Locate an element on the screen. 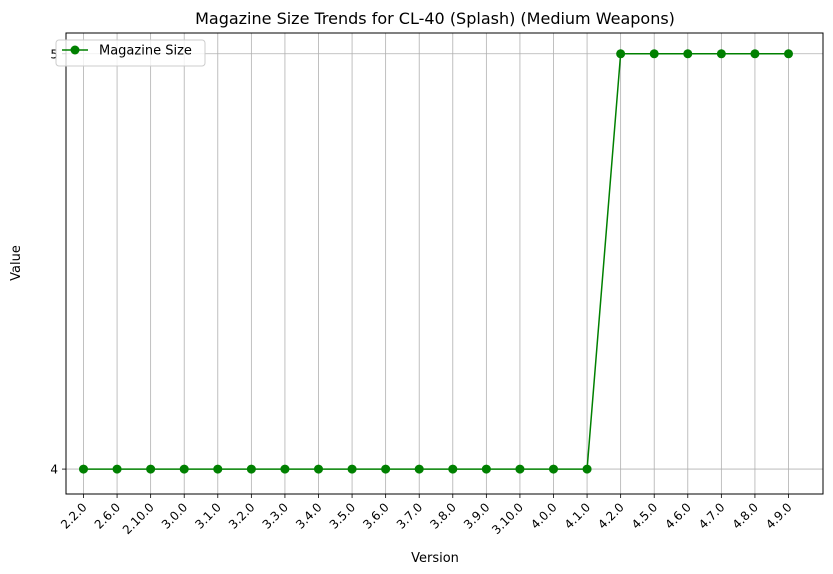  x-tick-label: 4.7.0 is located at coordinates (711, 515).